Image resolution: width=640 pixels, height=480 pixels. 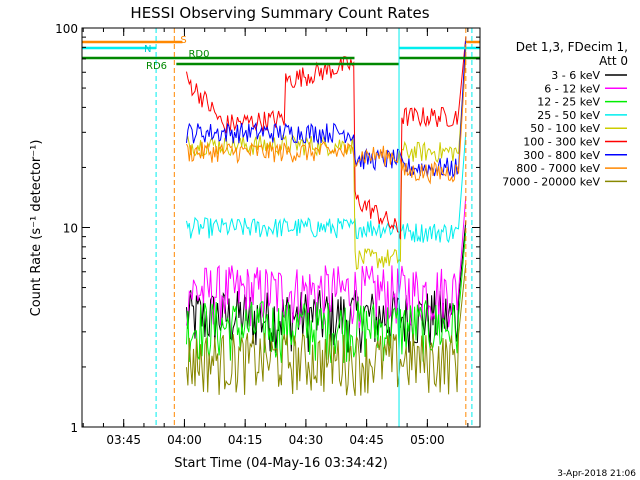 What do you see at coordinates (156, 66) in the screenshot?
I see `rd6-flag-label: RD6` at bounding box center [156, 66].